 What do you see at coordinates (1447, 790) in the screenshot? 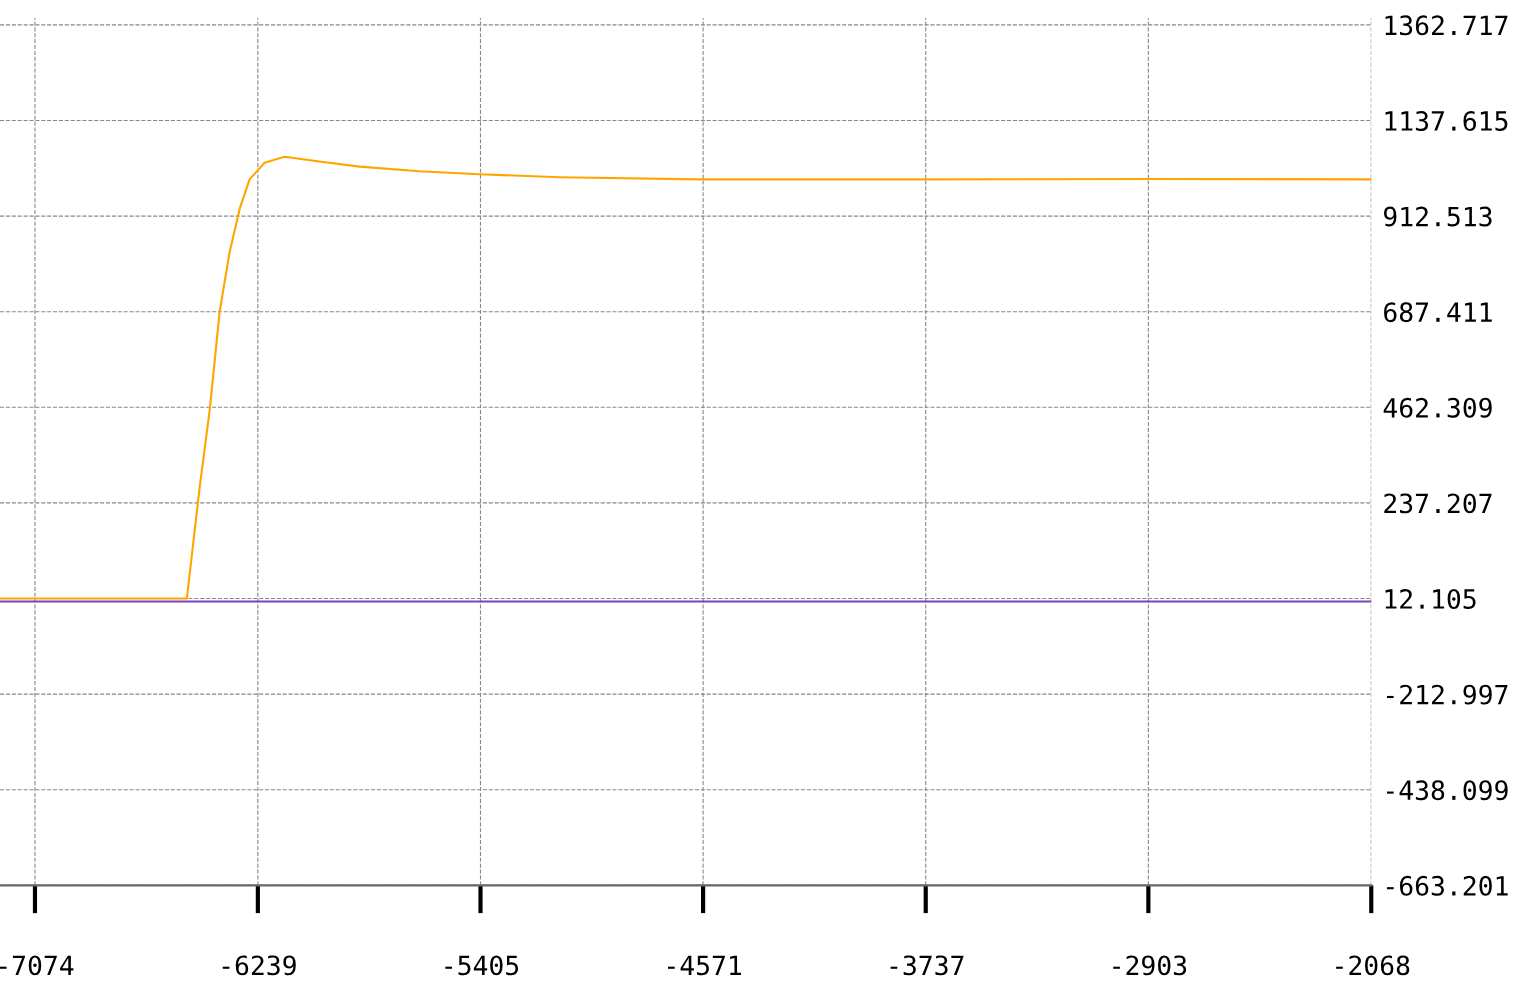
I see `y-tick-label: -438.099` at bounding box center [1447, 790].